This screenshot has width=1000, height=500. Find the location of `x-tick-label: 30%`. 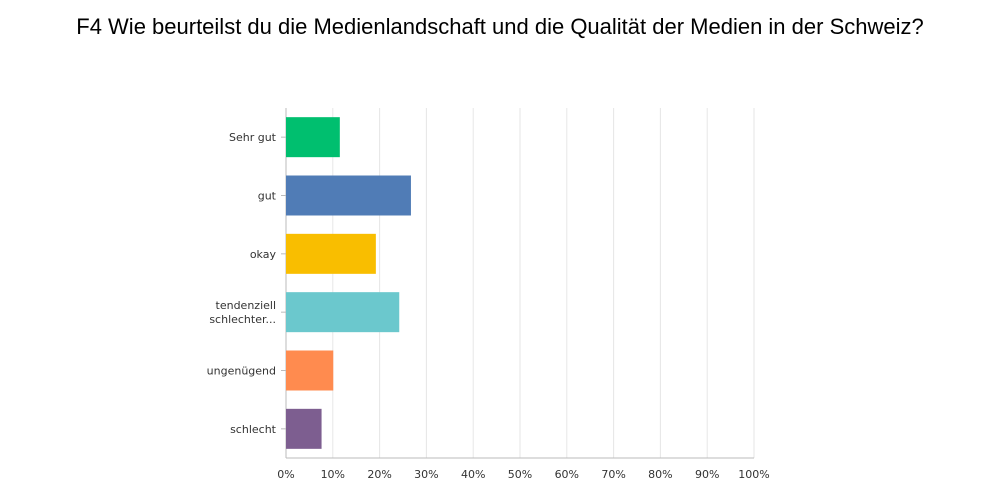

x-tick-label: 30% is located at coordinates (426, 474).